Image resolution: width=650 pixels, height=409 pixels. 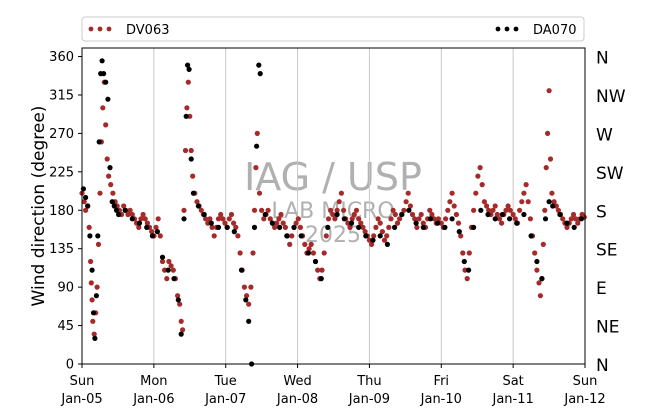 I want to click on y-tick-label: 225, so click(x=61, y=172).